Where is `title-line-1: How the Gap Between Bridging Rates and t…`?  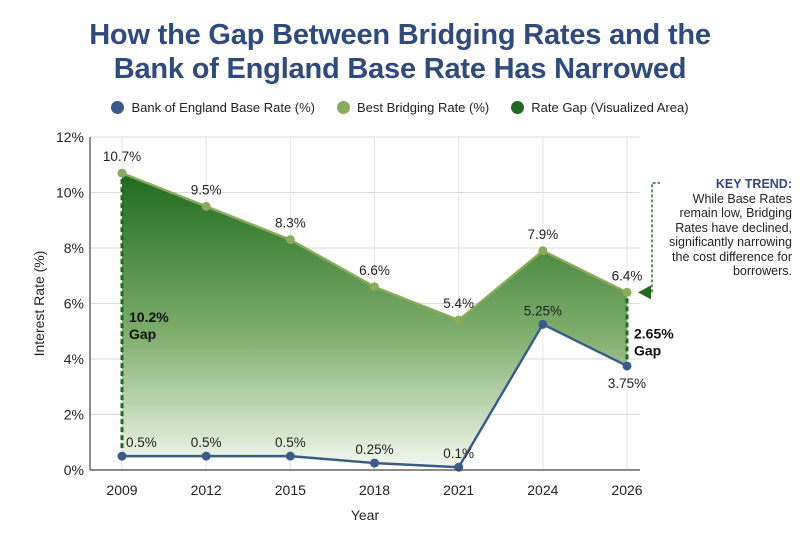 title-line-1: How the Gap Between Bridging Rates and t… is located at coordinates (400, 35).